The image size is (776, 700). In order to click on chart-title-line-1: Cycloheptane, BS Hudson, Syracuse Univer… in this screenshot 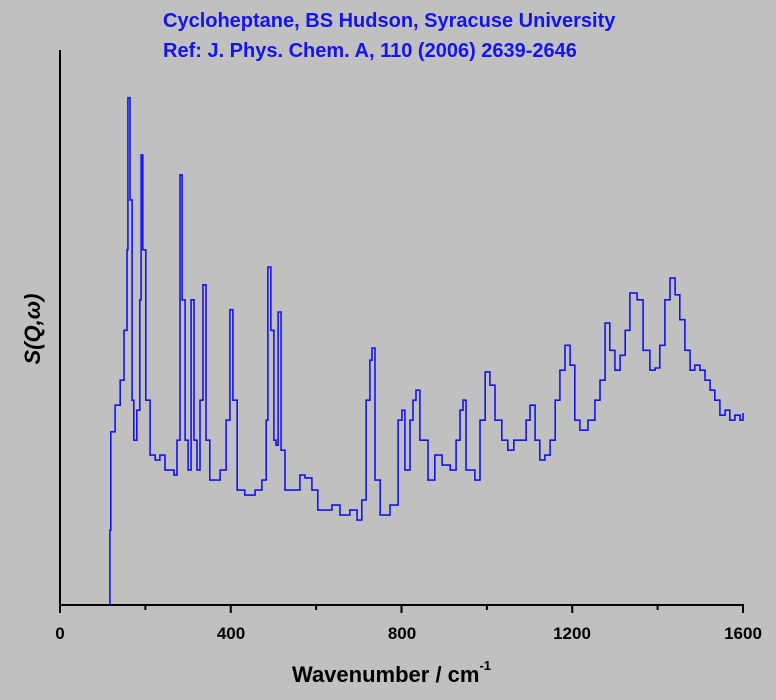, I will do `click(389, 21)`.